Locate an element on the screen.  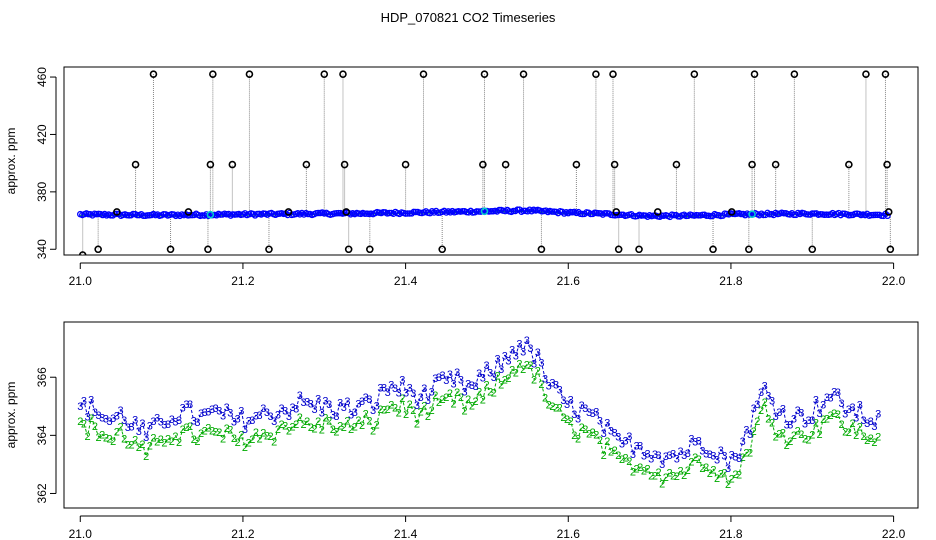
filtered-point is located at coordinates (210, 214).